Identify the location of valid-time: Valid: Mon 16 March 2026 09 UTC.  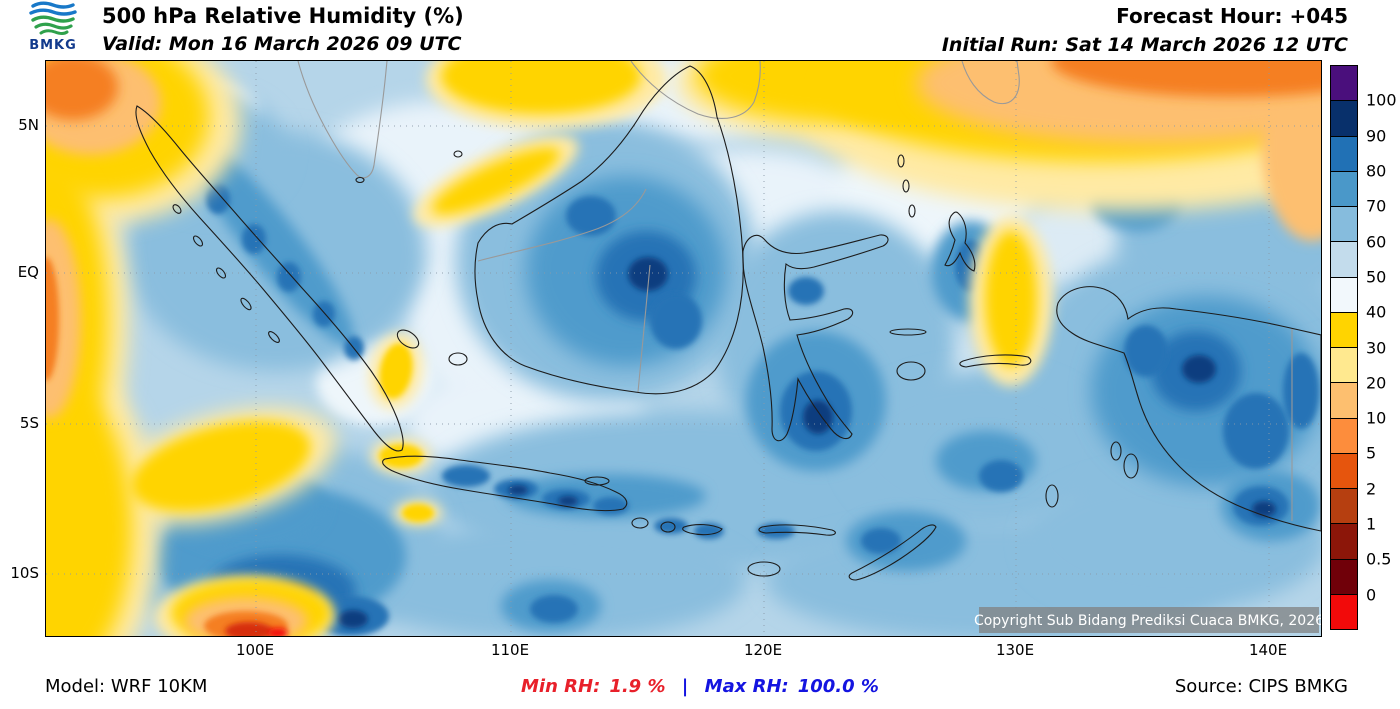
(282, 44).